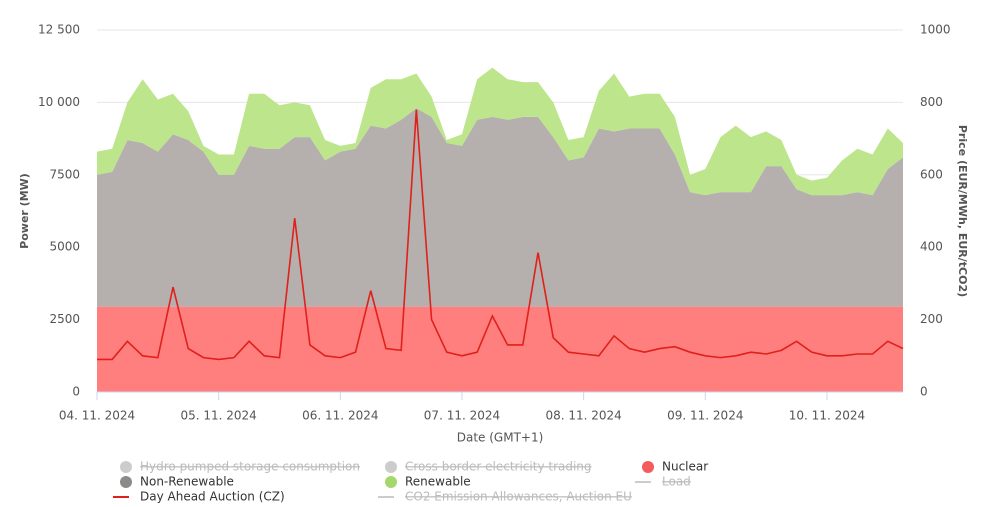  Describe the element at coordinates (685, 467) in the screenshot. I see `legend-item: Nuclear` at that location.